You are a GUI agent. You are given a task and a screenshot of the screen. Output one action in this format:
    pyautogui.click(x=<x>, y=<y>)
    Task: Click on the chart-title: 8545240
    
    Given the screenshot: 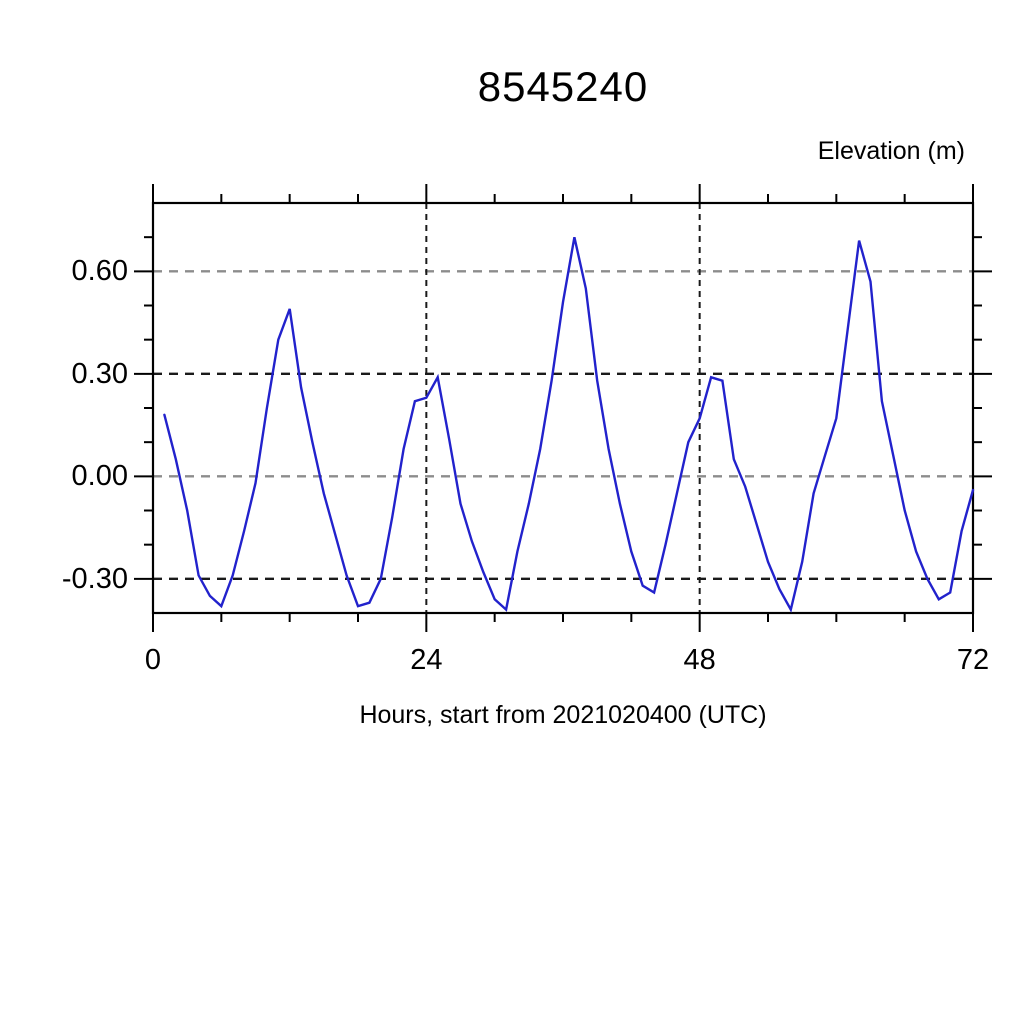 What is the action you would take?
    pyautogui.click(x=563, y=86)
    